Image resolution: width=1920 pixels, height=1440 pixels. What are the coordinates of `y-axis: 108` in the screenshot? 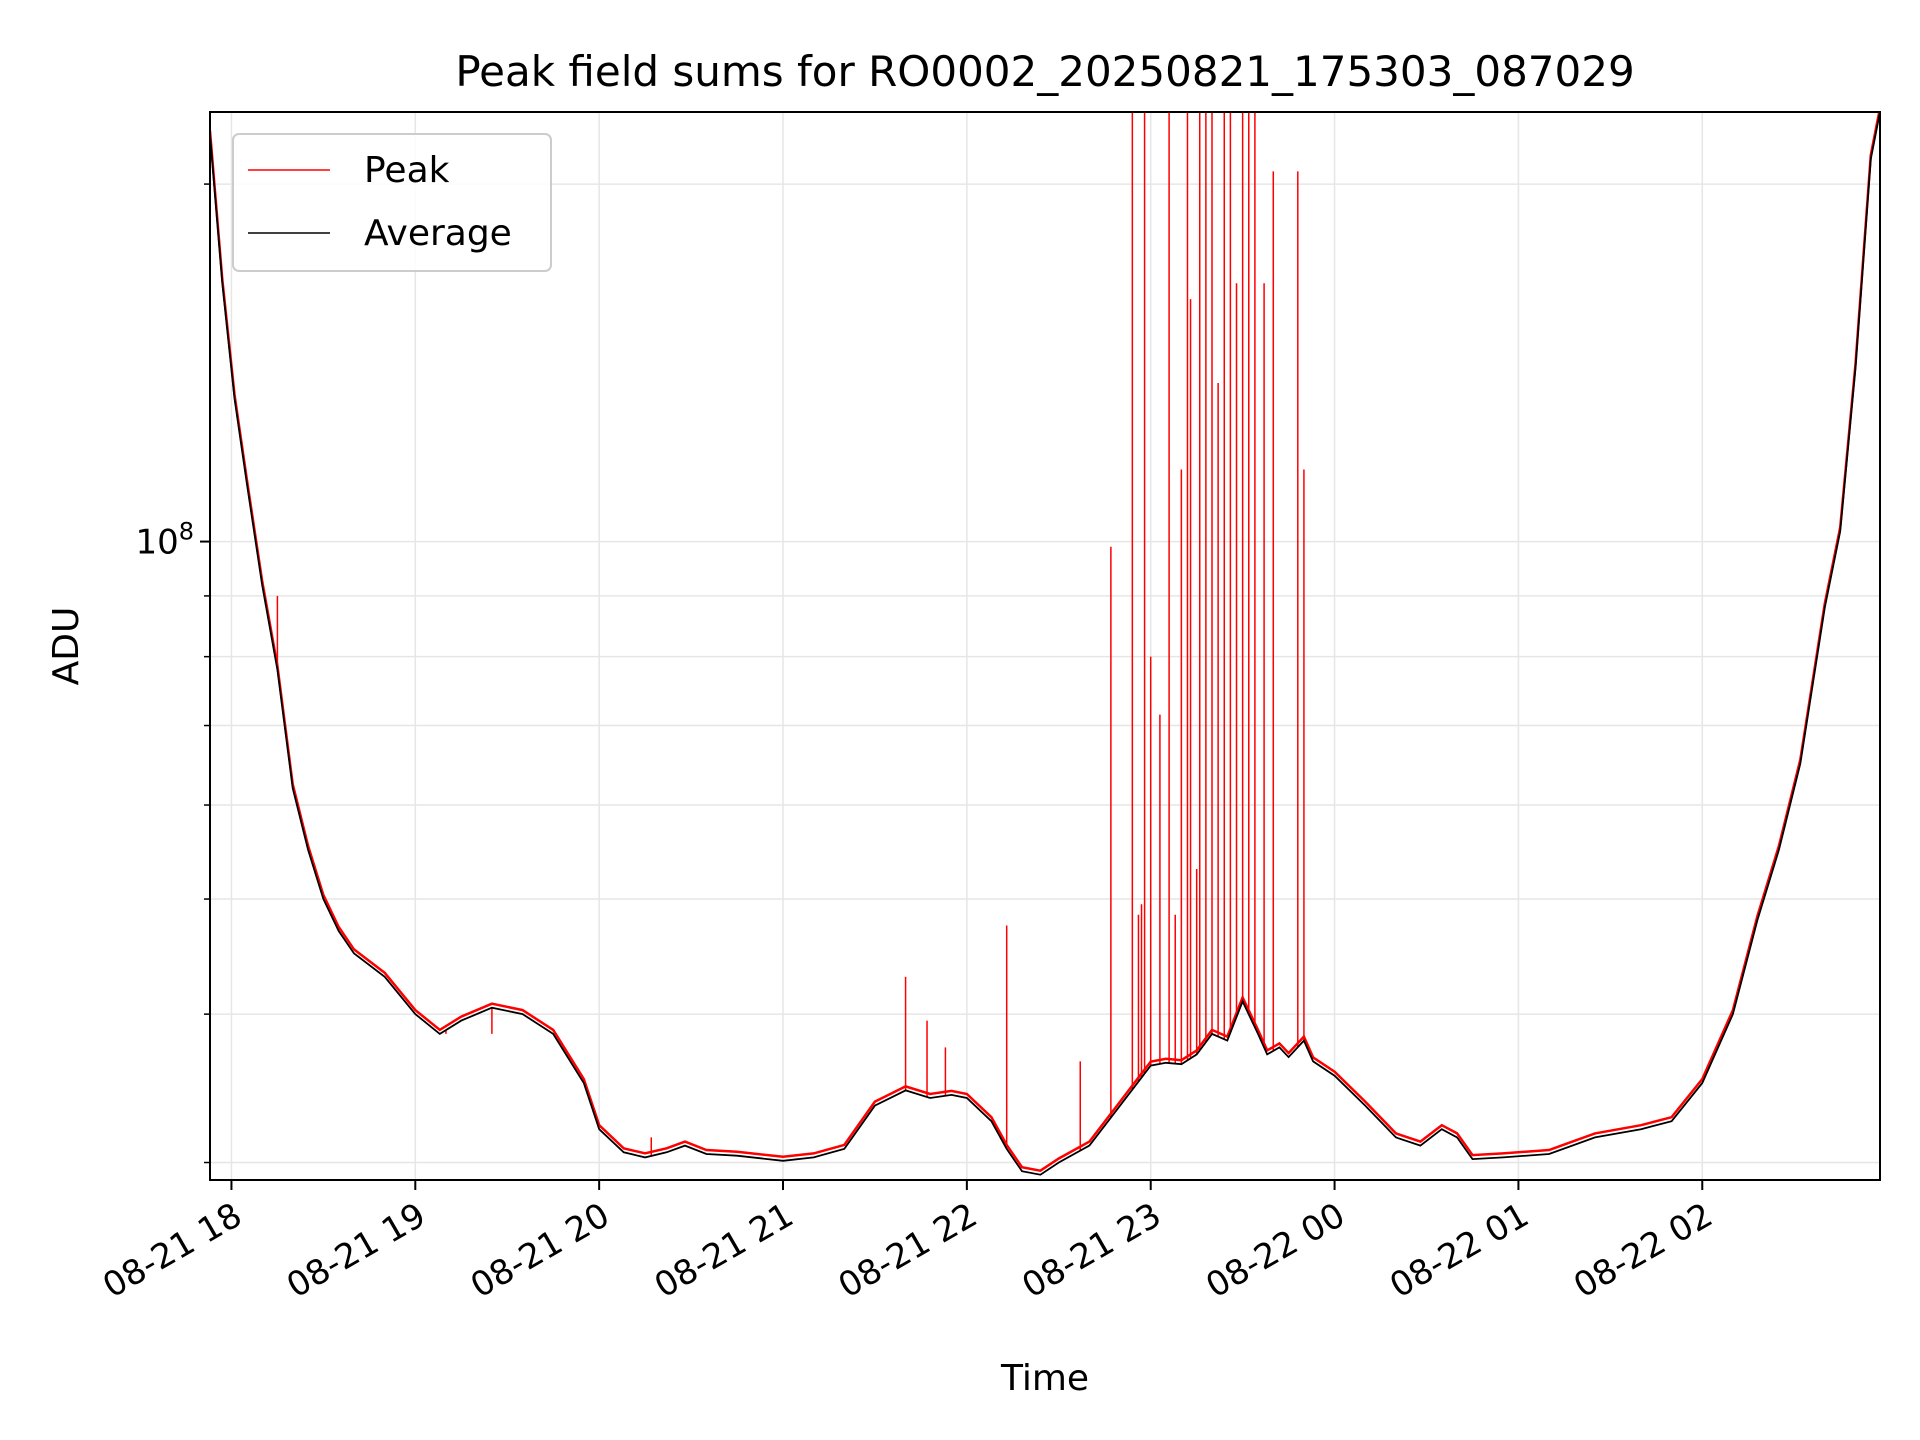 It's located at (172, 673).